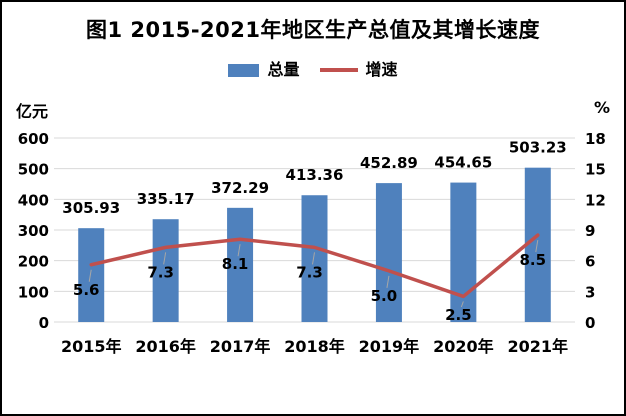 The image size is (626, 416). What do you see at coordinates (315, 175) in the screenshot?
I see `bar-value-label: 413.36` at bounding box center [315, 175].